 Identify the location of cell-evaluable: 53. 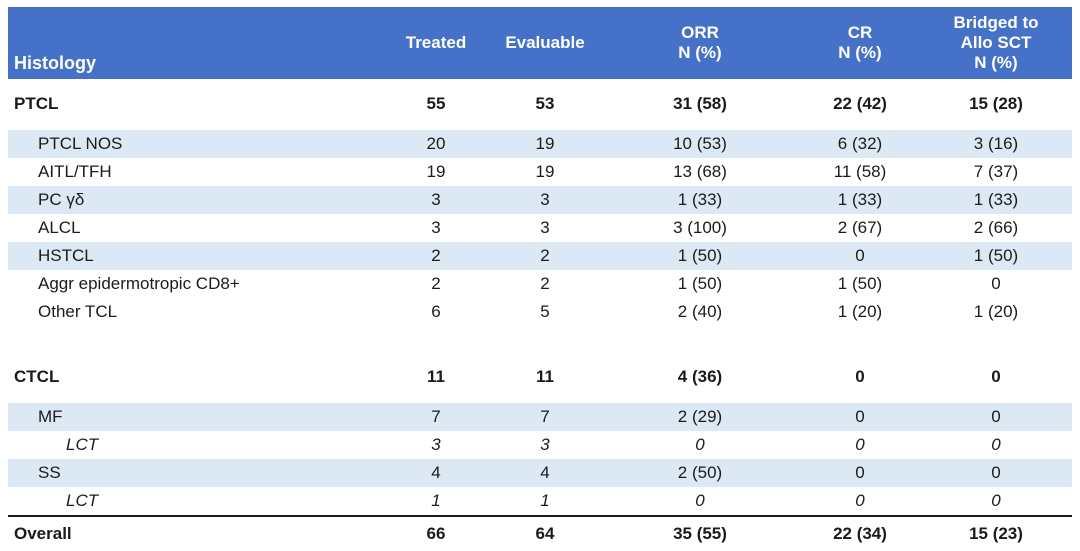
(545, 103).